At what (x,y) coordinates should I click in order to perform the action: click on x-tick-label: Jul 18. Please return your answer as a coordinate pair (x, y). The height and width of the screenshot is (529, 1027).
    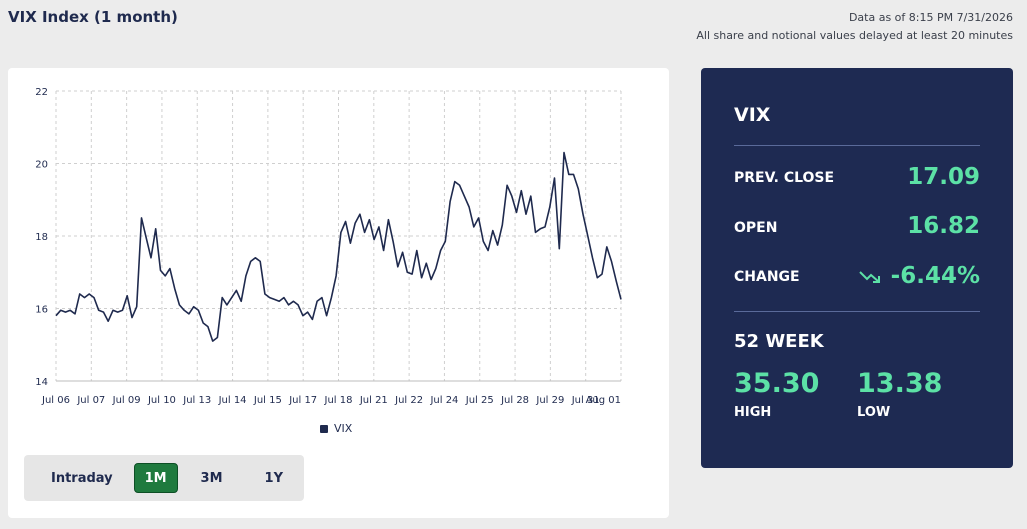
    Looking at the image, I should click on (338, 400).